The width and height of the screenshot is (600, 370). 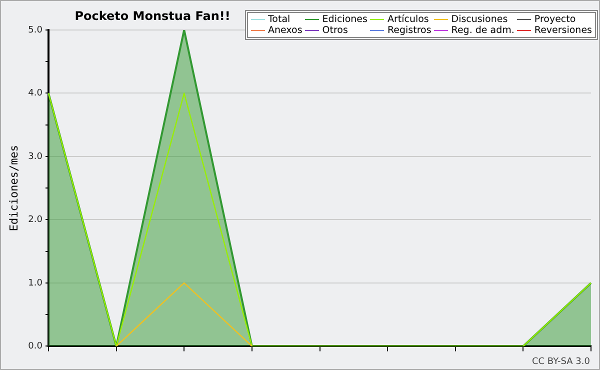 I want to click on legend-label: Otros, so click(x=335, y=30).